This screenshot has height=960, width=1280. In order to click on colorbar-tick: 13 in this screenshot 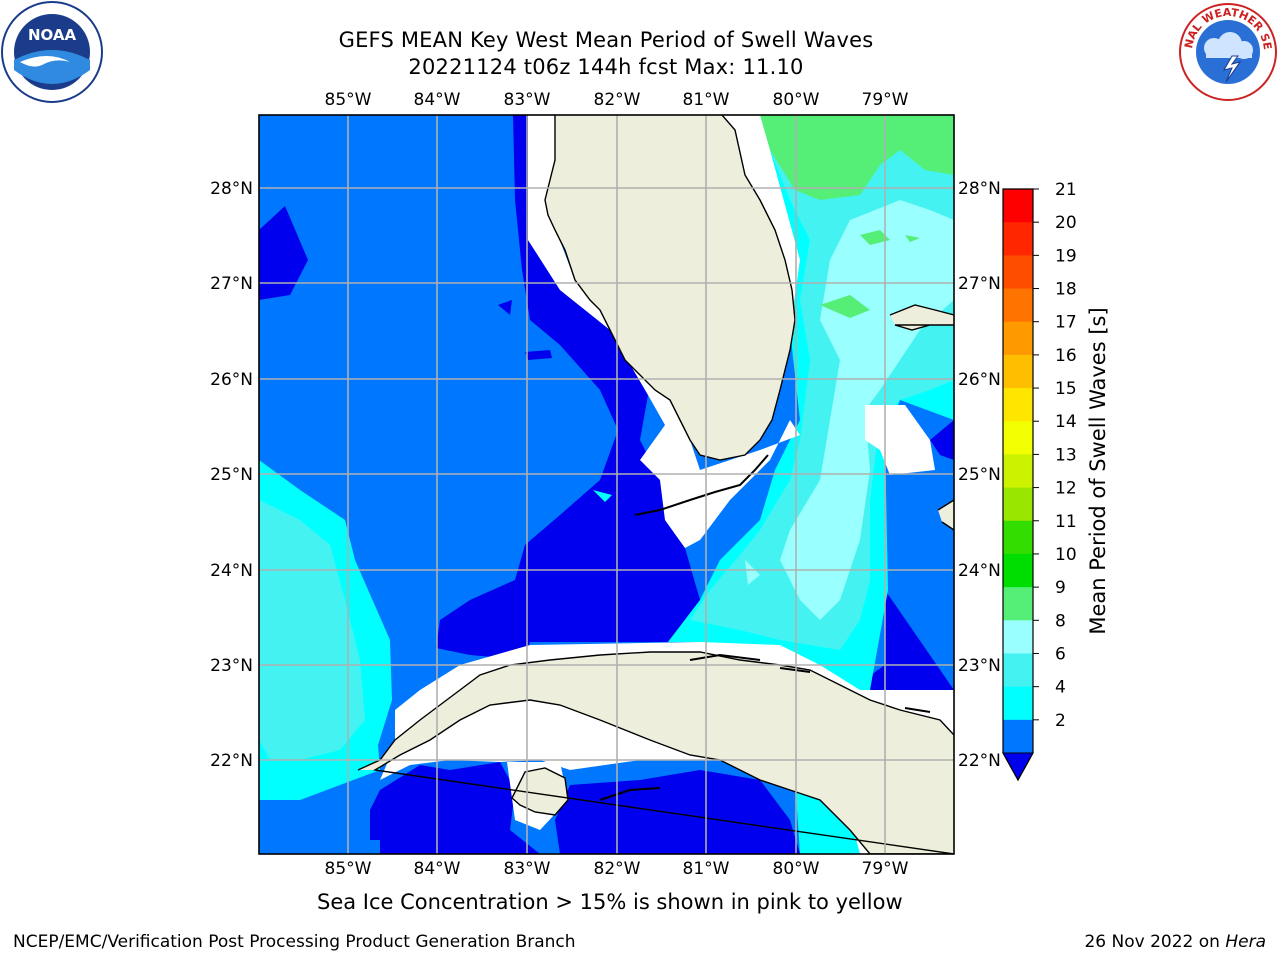, I will do `click(1066, 455)`.